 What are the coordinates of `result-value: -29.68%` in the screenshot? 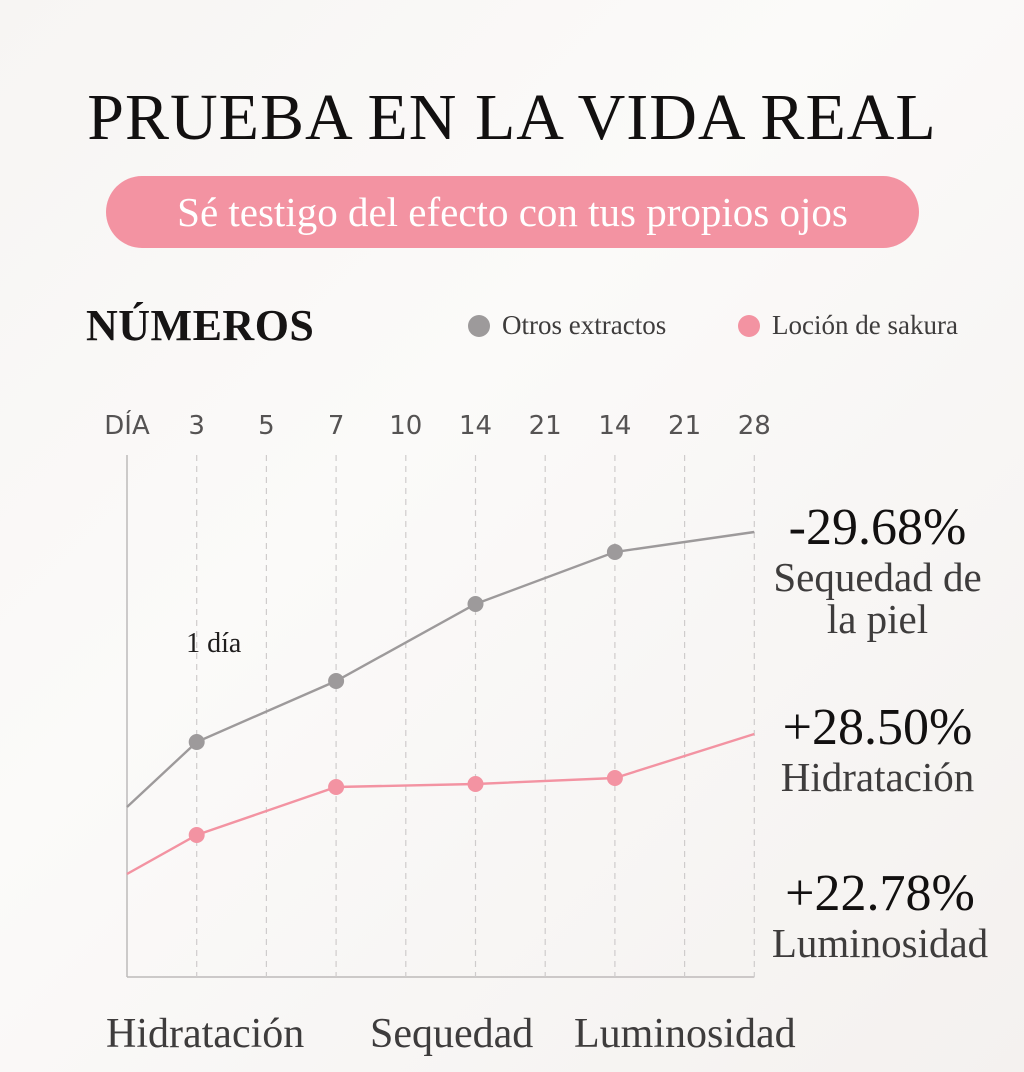 It's located at (877, 527).